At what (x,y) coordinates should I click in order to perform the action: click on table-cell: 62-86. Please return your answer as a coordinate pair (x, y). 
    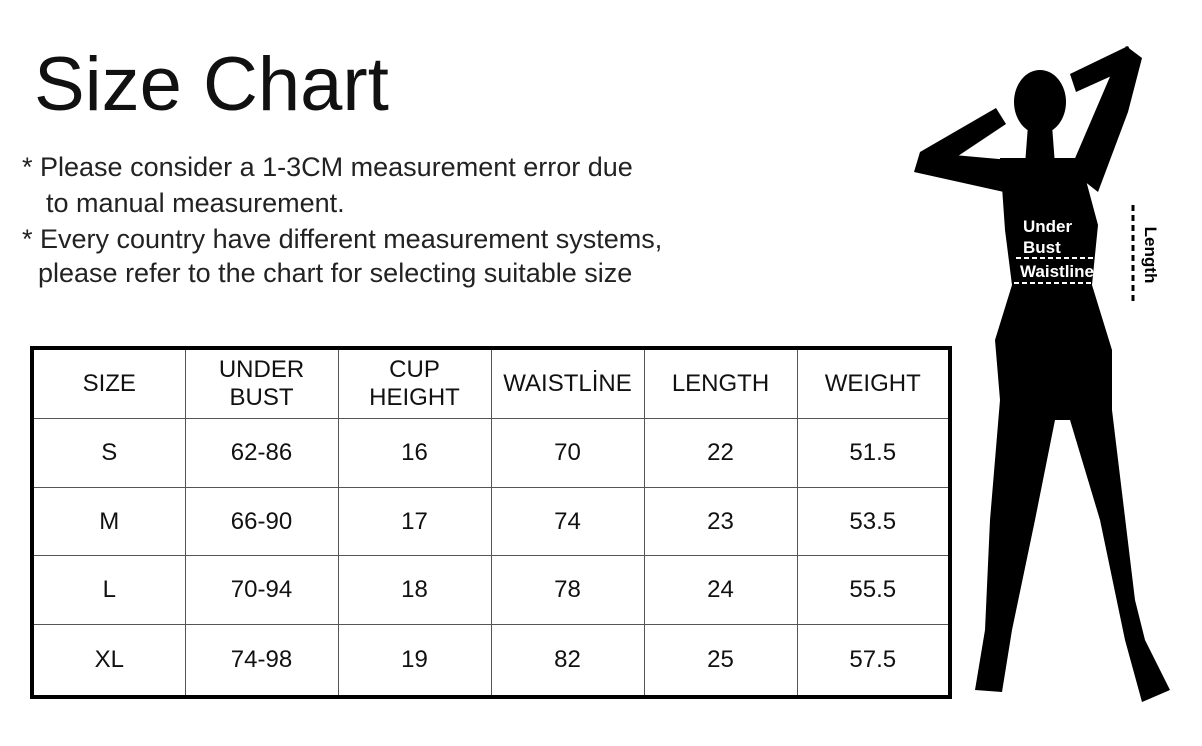
    Looking at the image, I should click on (261, 453).